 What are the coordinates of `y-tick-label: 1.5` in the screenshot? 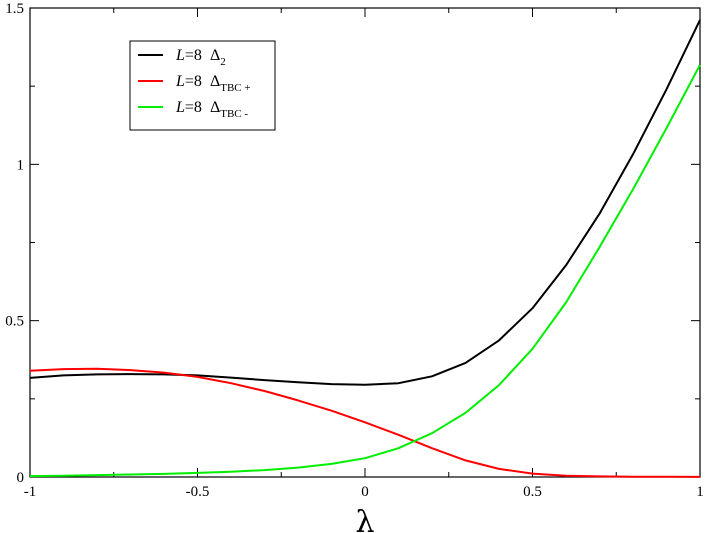 It's located at (14, 9).